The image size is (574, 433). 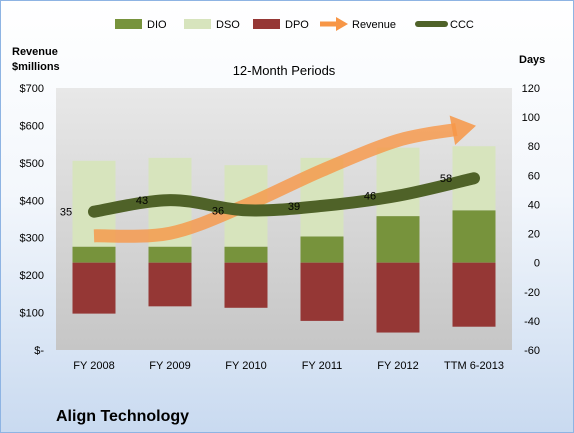 What do you see at coordinates (66, 213) in the screenshot?
I see `ccc-data-label: 35` at bounding box center [66, 213].